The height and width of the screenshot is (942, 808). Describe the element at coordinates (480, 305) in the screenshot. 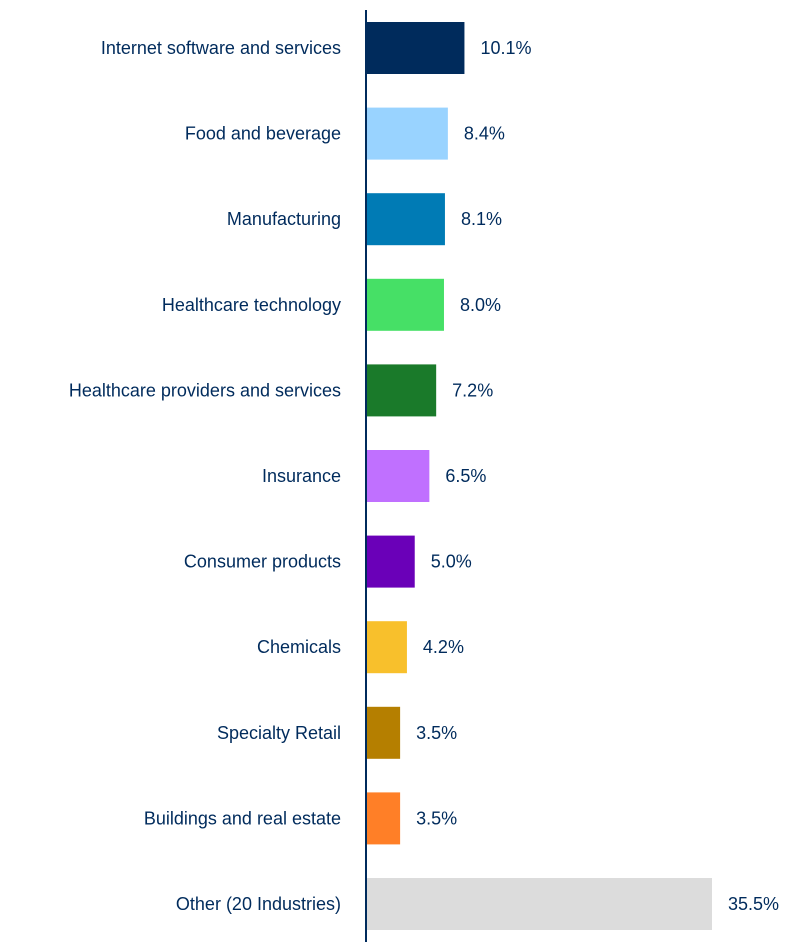

I see `value-label: 8.0%` at that location.